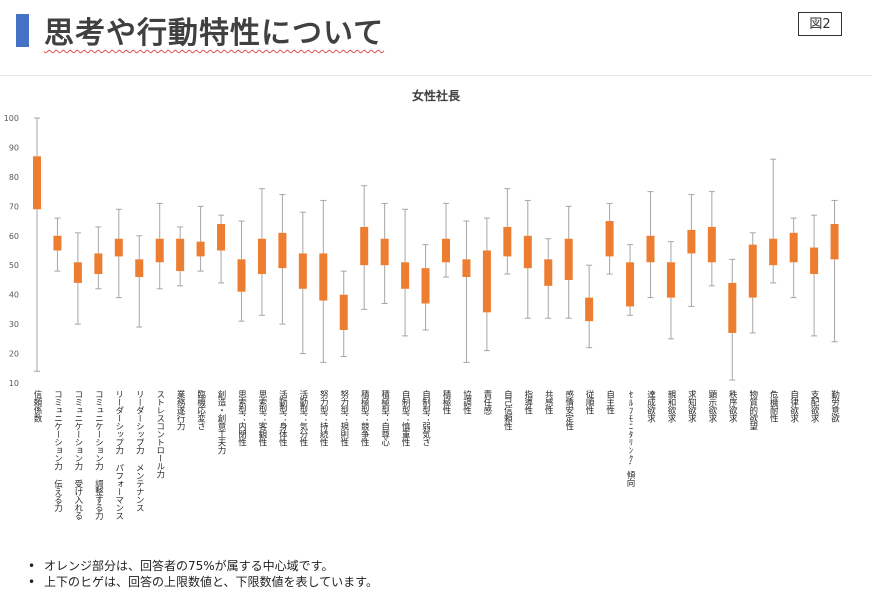  Describe the element at coordinates (466, 402) in the screenshot. I see `x-category-label: 協調性` at that location.